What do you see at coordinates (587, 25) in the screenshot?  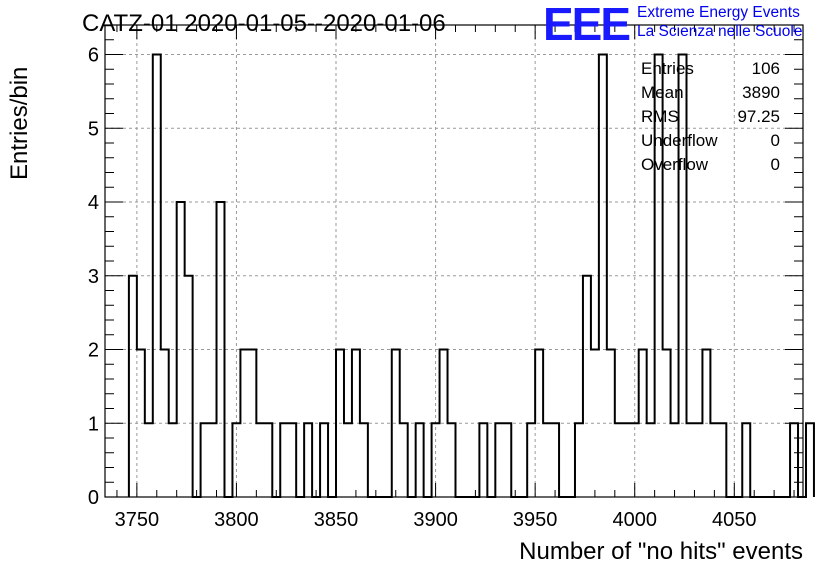 I see `eee-logo: EEE` at bounding box center [587, 25].